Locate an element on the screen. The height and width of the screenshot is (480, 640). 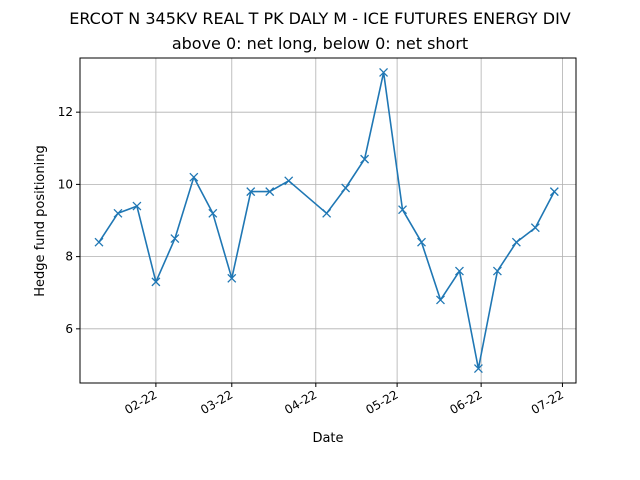
y-axis-label: Hedge fund positioning is located at coordinates (40, 220).